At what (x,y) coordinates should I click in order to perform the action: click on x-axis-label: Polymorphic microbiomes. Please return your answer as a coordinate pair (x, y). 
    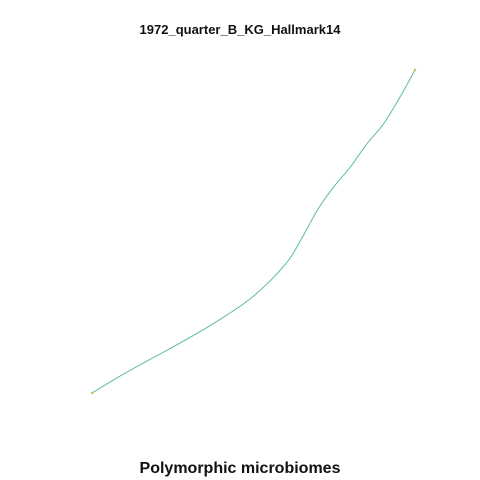
    Looking at the image, I should click on (240, 468).